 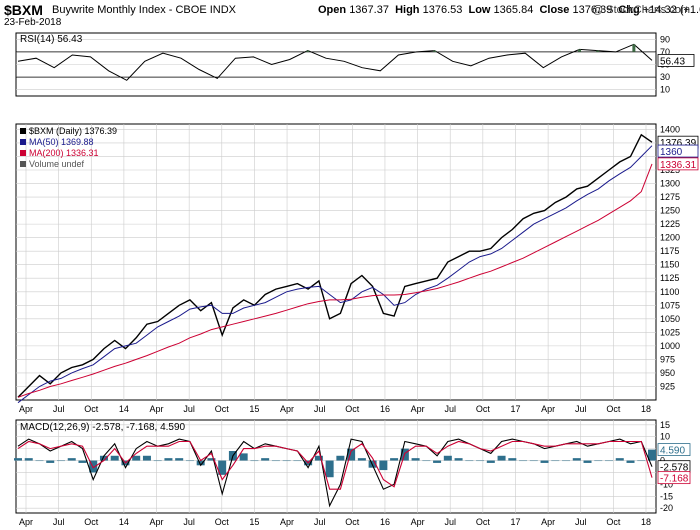 What do you see at coordinates (641, 10) in the screenshot?
I see `brand-watermark: @ StockCharts.com` at bounding box center [641, 10].